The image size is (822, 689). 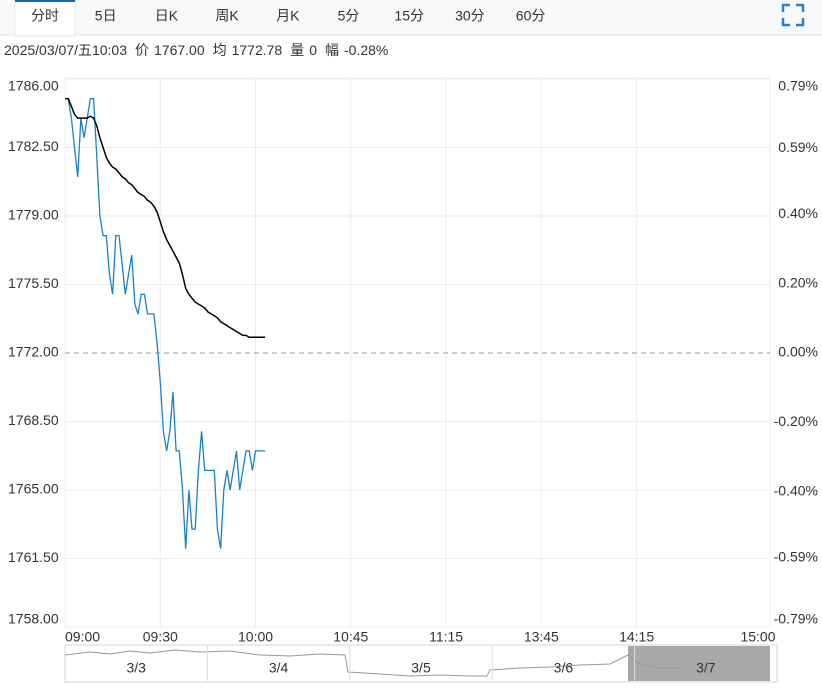 What do you see at coordinates (564, 668) in the screenshot?
I see `navigator-day: 3/6` at bounding box center [564, 668].